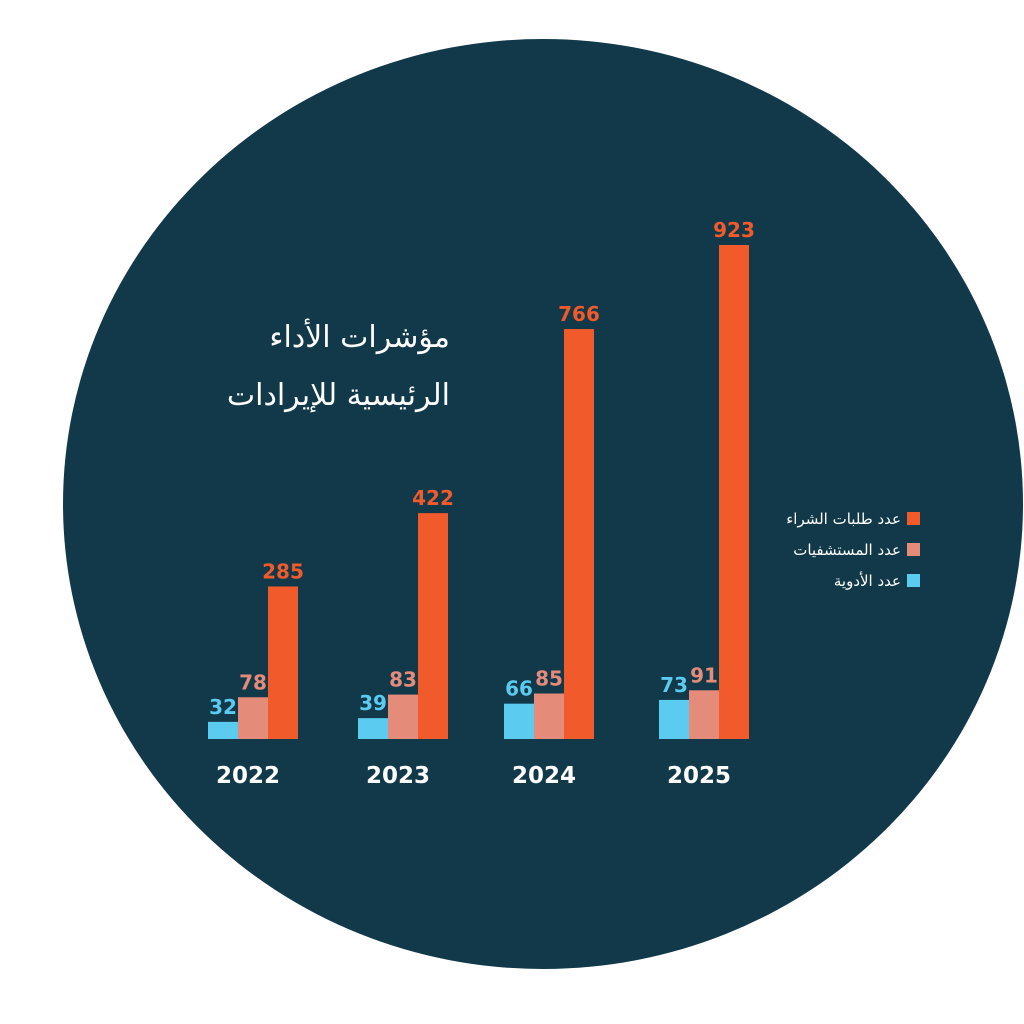 The height and width of the screenshot is (1024, 1024). I want to click on legend-item-purchase-orders: عدد طلبات الشراء, so click(850, 518).